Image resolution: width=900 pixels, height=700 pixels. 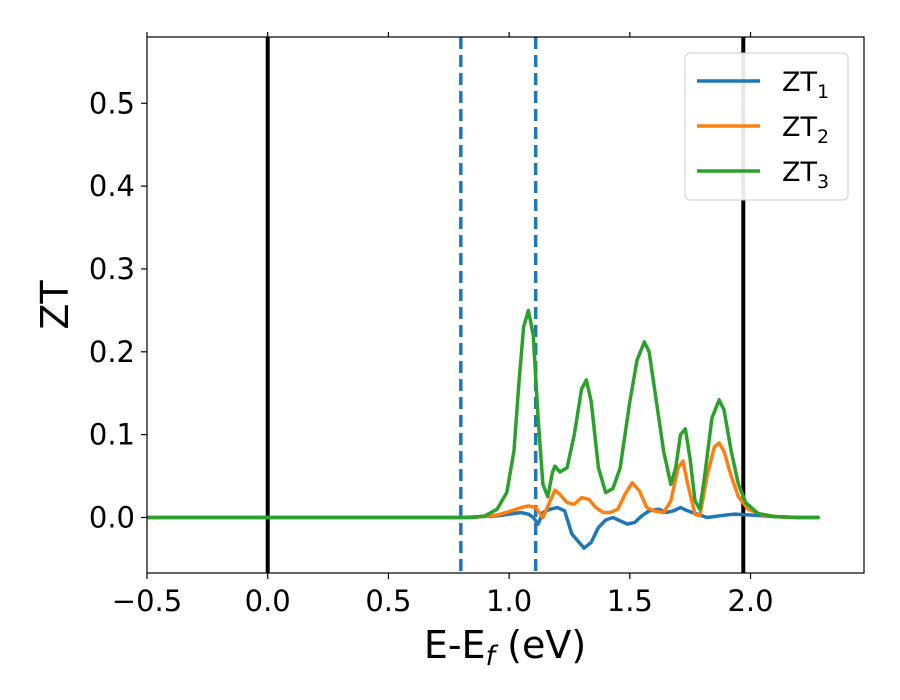 What do you see at coordinates (112, 517) in the screenshot?
I see `y-tick-label: 0.0` at bounding box center [112, 517].